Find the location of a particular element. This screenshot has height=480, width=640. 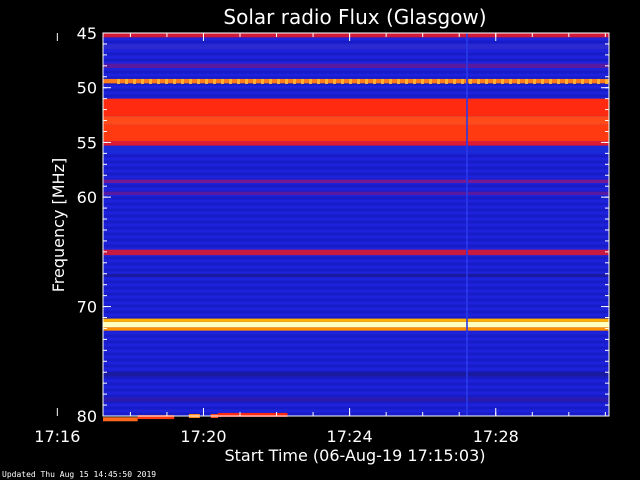

y-tick-label: 50 is located at coordinates (87, 88).